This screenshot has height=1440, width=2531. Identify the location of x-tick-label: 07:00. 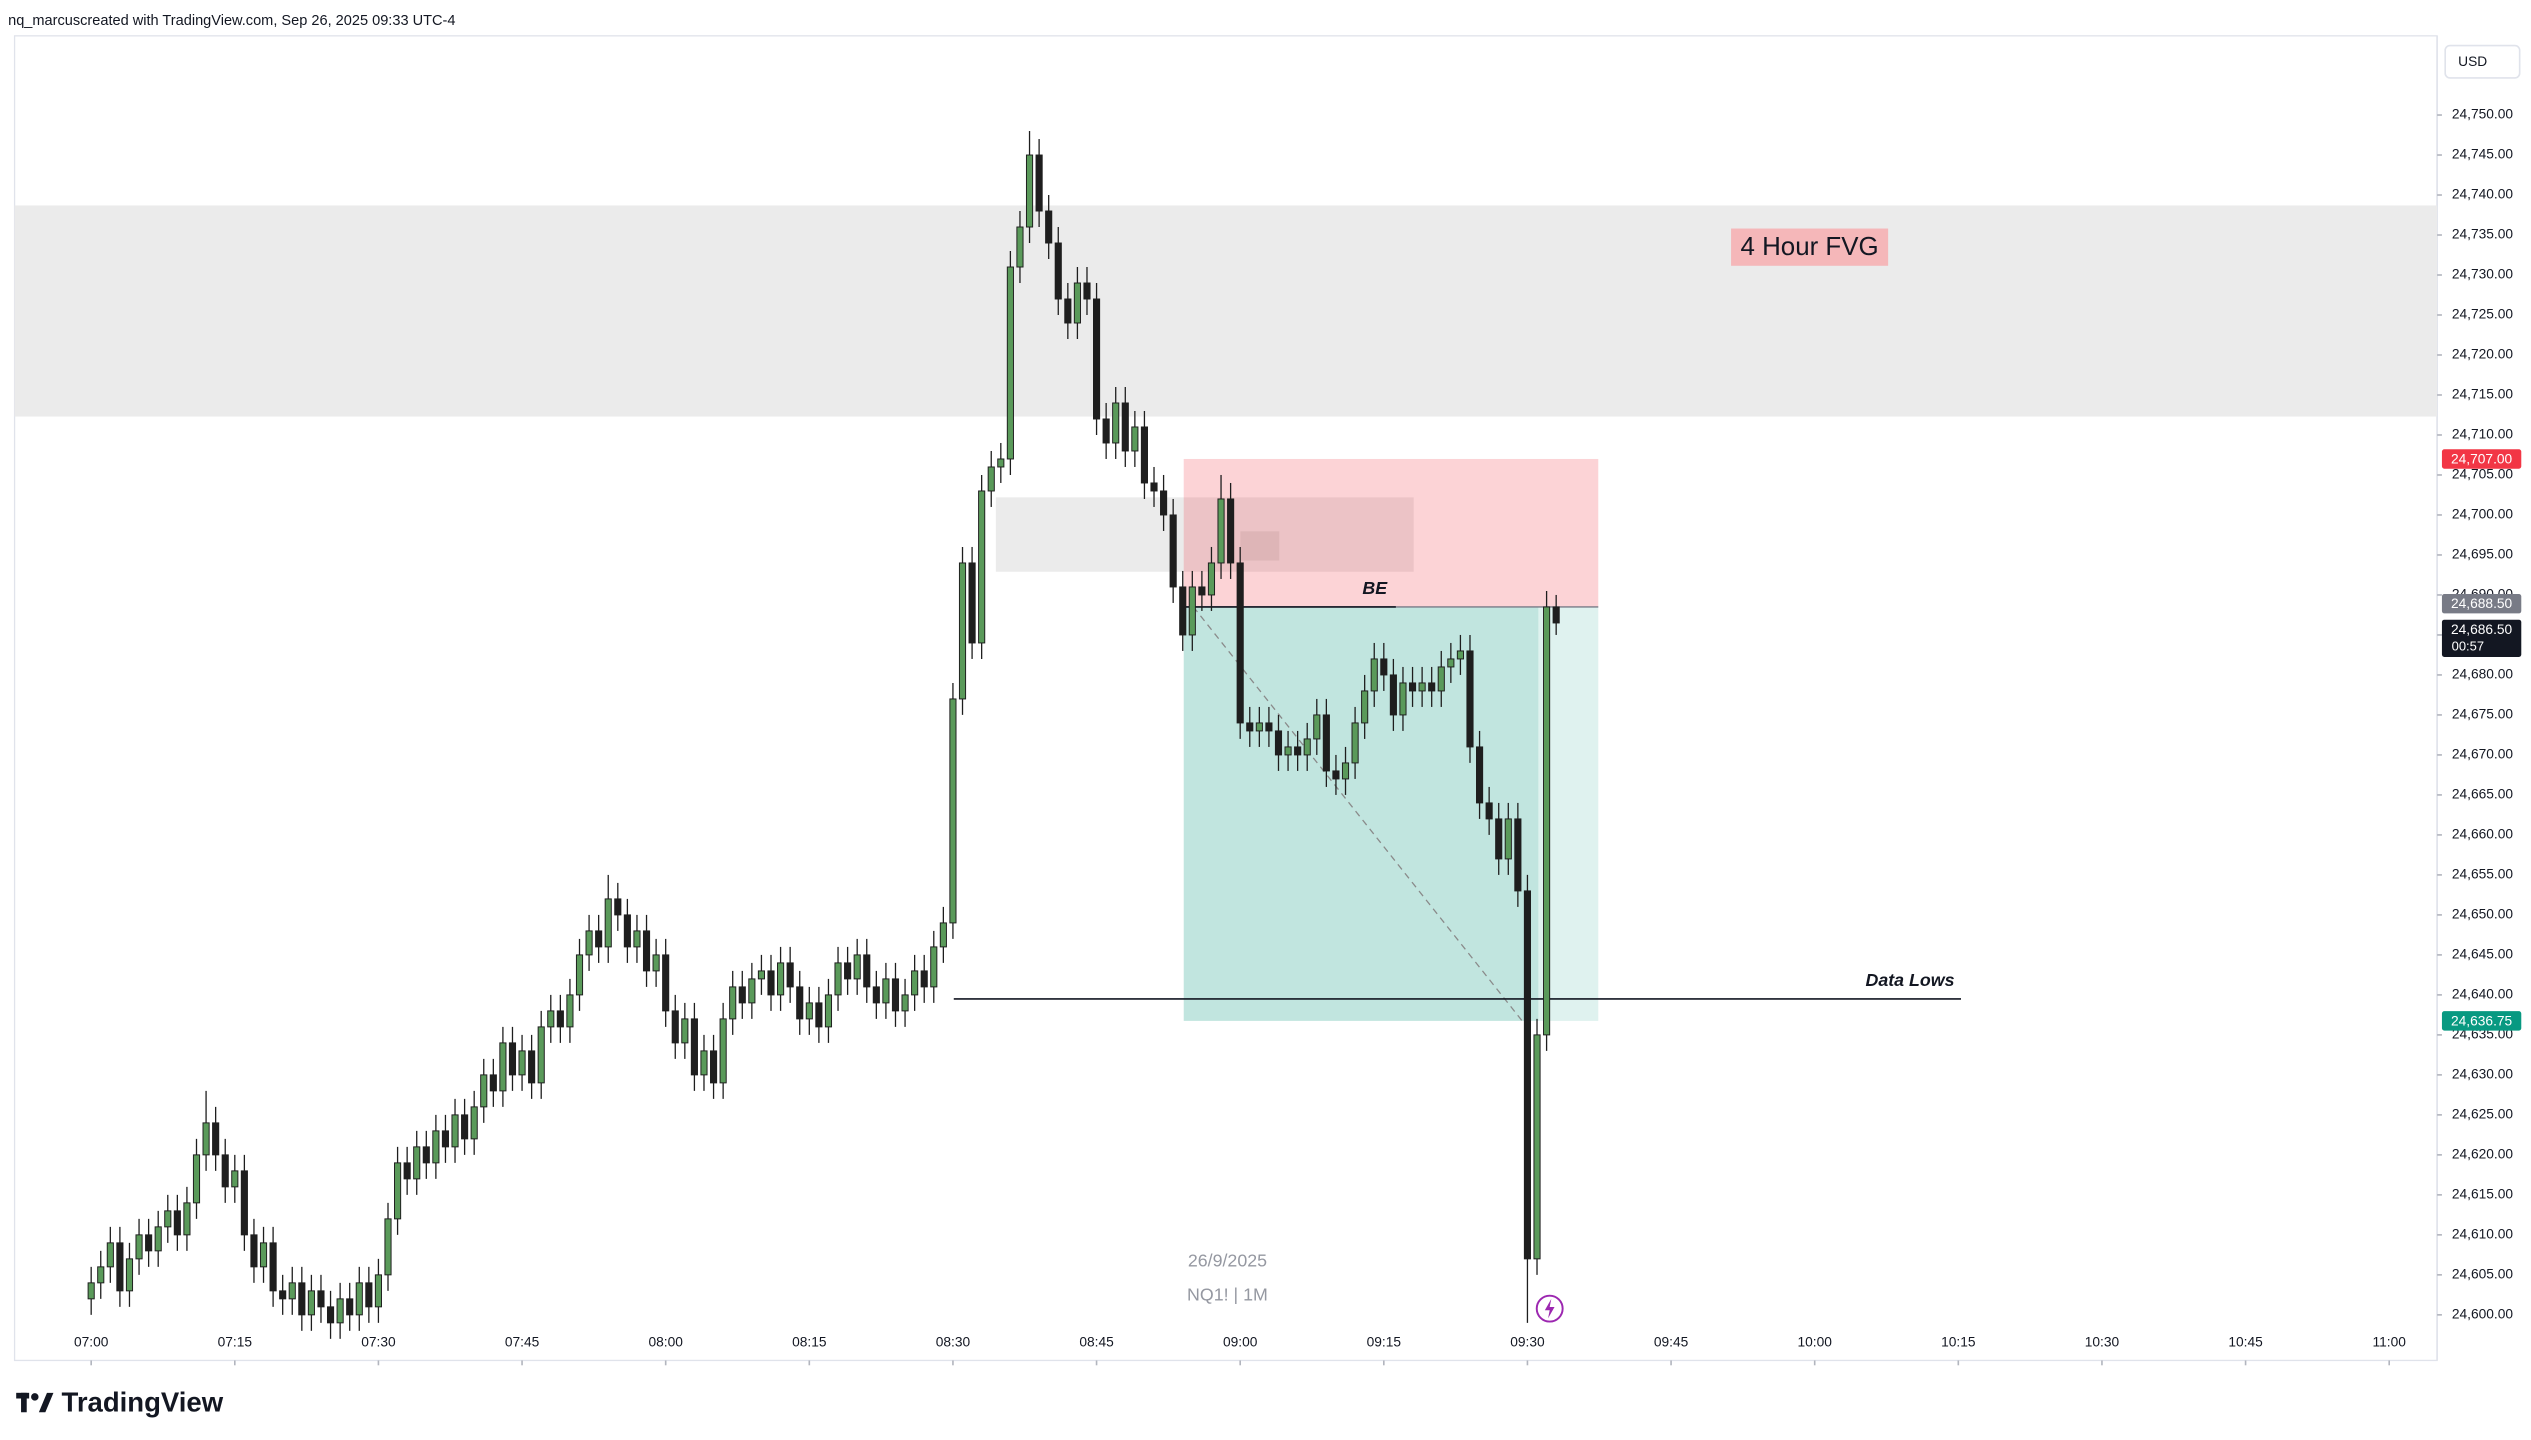
(91, 1341).